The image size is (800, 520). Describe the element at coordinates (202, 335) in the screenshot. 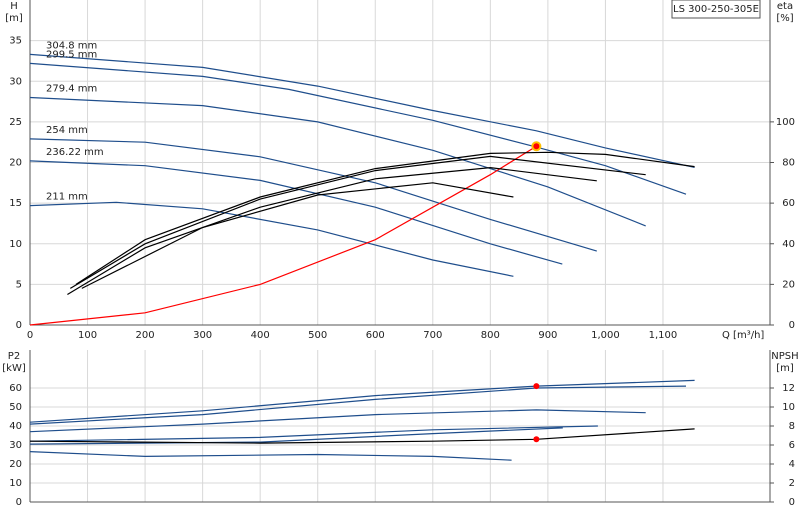

I see `x-tick-label: 300` at that location.